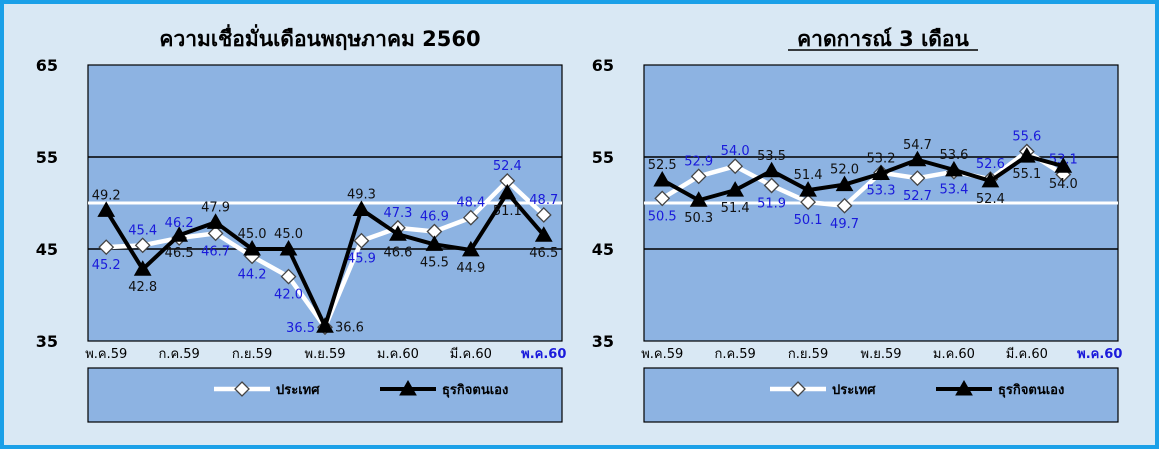 The width and height of the screenshot is (1159, 449). I want to click on data-label: 55.6, so click(1026, 136).